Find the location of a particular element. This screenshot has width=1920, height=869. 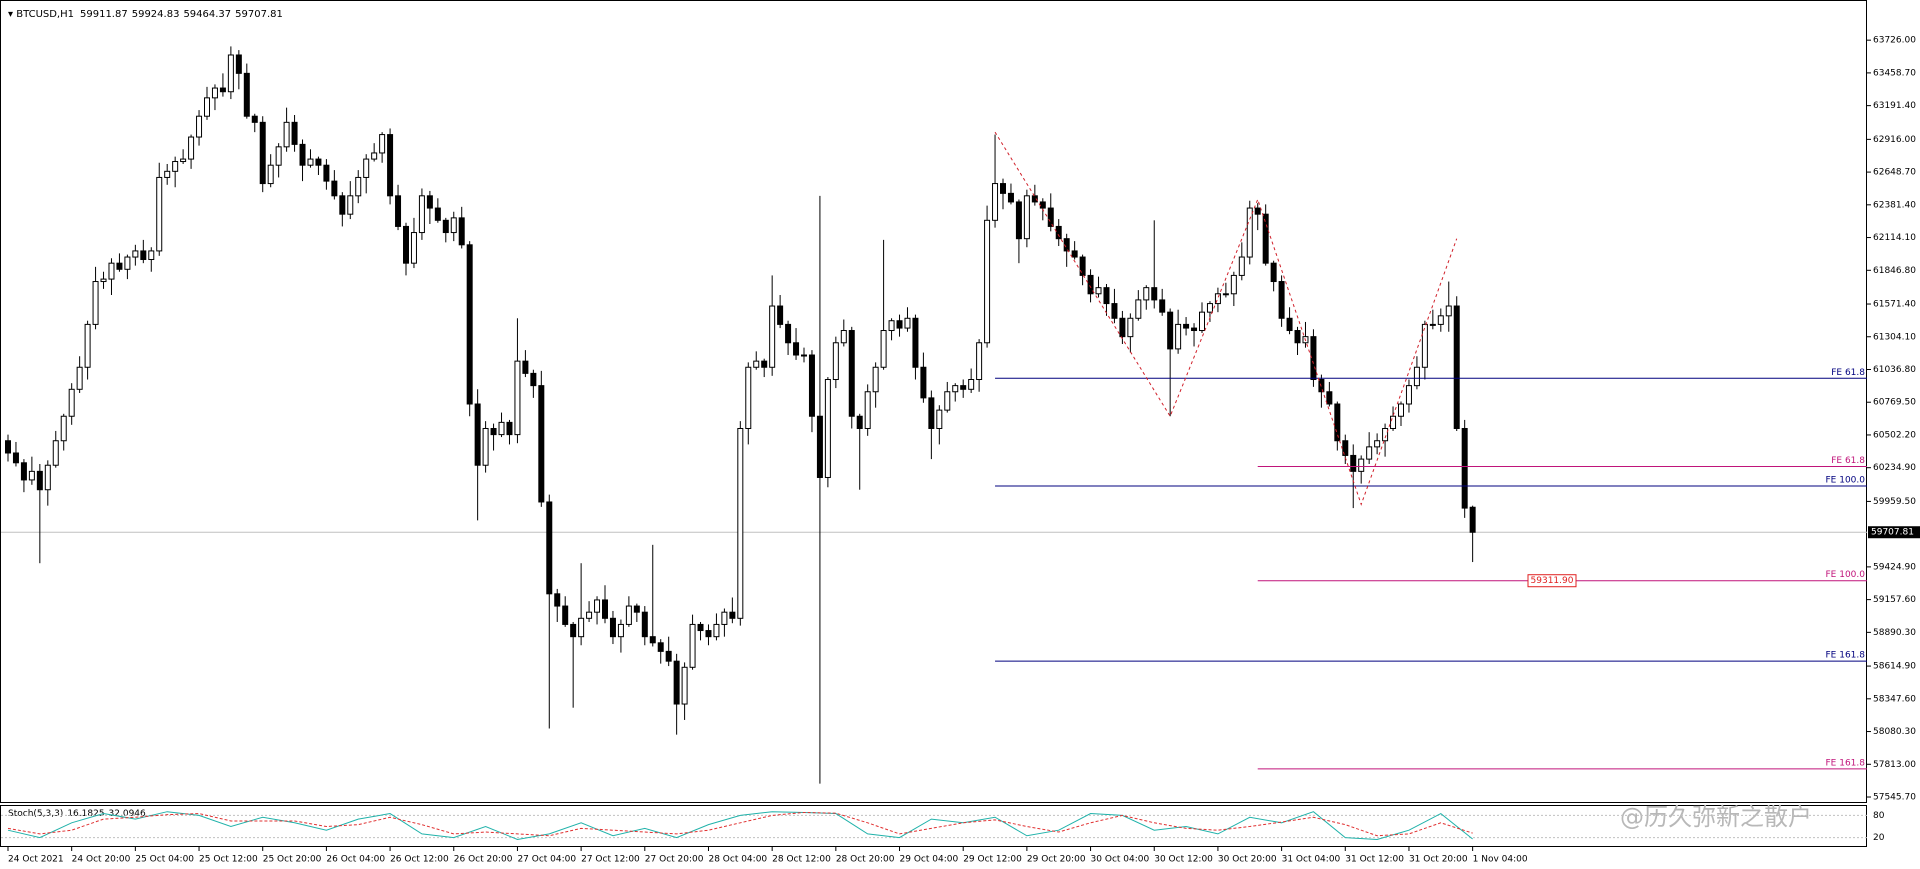

y-tick-label: 60234.90 is located at coordinates (1894, 468).